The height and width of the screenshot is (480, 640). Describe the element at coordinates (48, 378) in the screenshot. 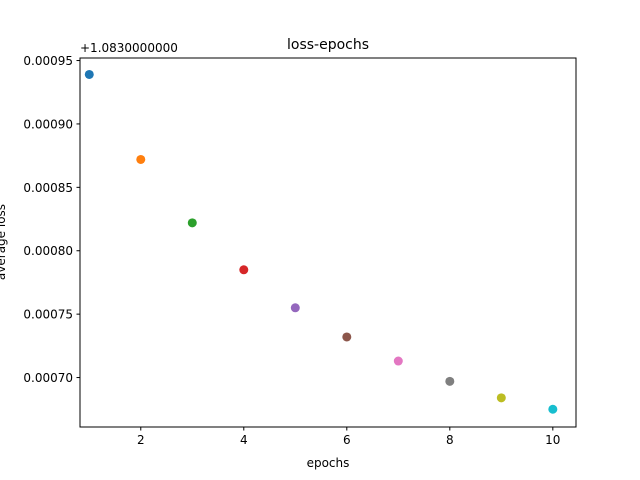

I see `y-tick-label: 0.00070` at that location.